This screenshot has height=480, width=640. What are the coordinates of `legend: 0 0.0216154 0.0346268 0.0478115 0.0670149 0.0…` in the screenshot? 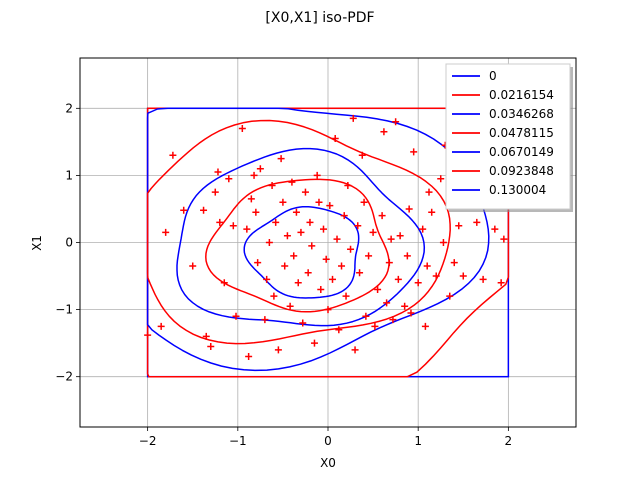 It's located at (509, 137).